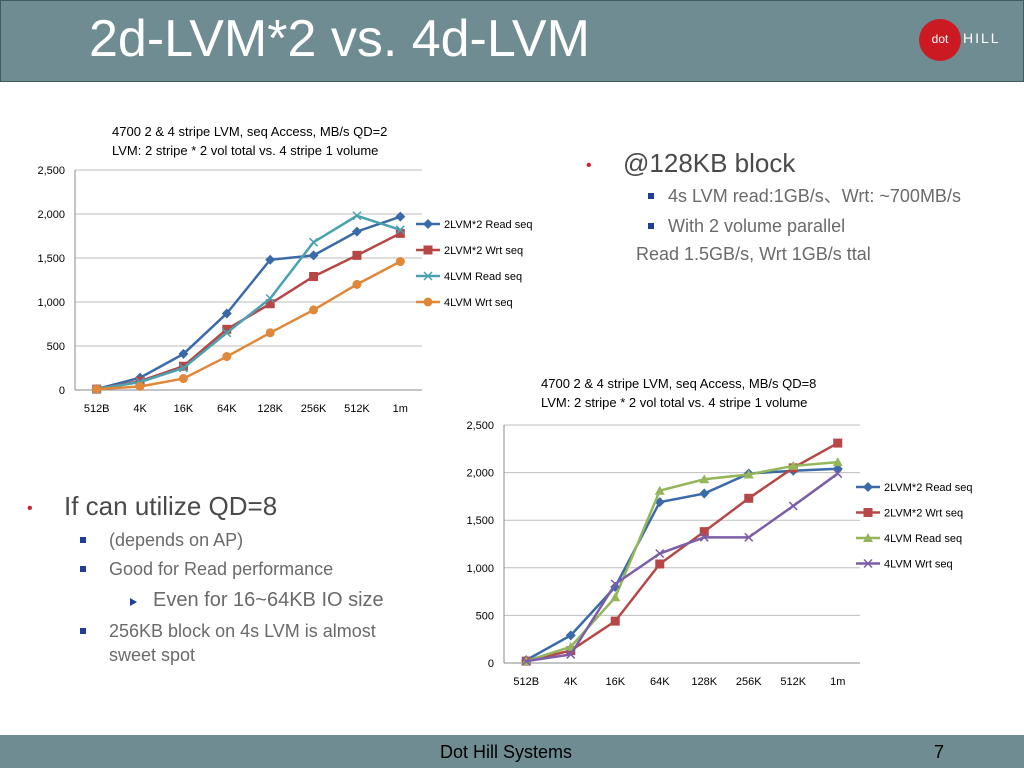  What do you see at coordinates (242, 631) in the screenshot?
I see `left-bullet-sub4-line1: 256KB block on 4s LVM is almost` at bounding box center [242, 631].